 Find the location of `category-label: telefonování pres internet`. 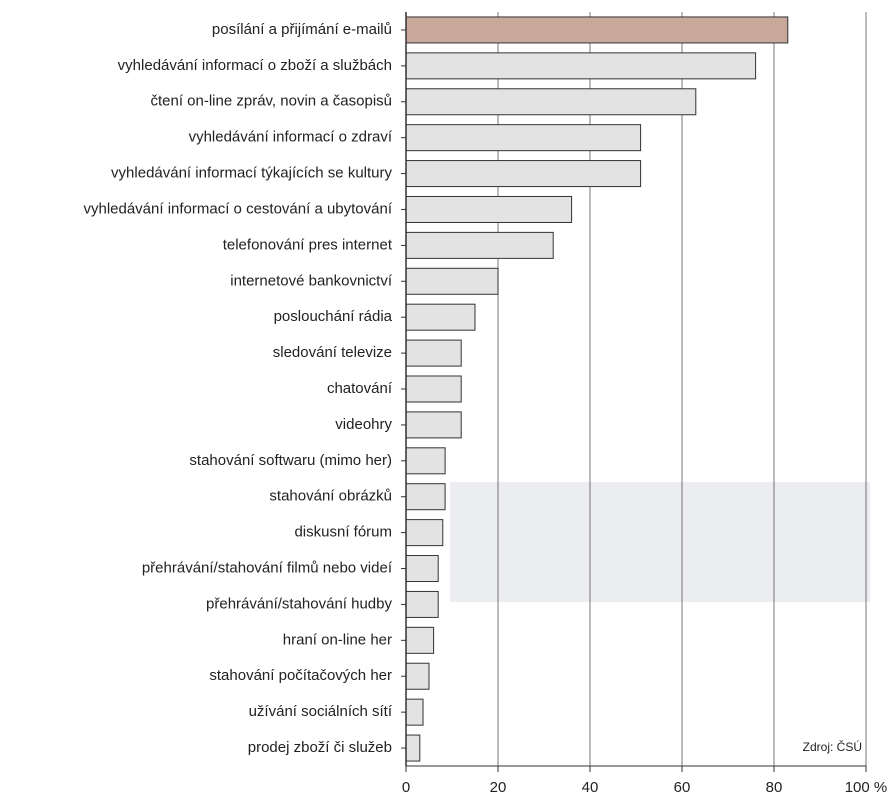

category-label: telefonování pres internet is located at coordinates (308, 244).